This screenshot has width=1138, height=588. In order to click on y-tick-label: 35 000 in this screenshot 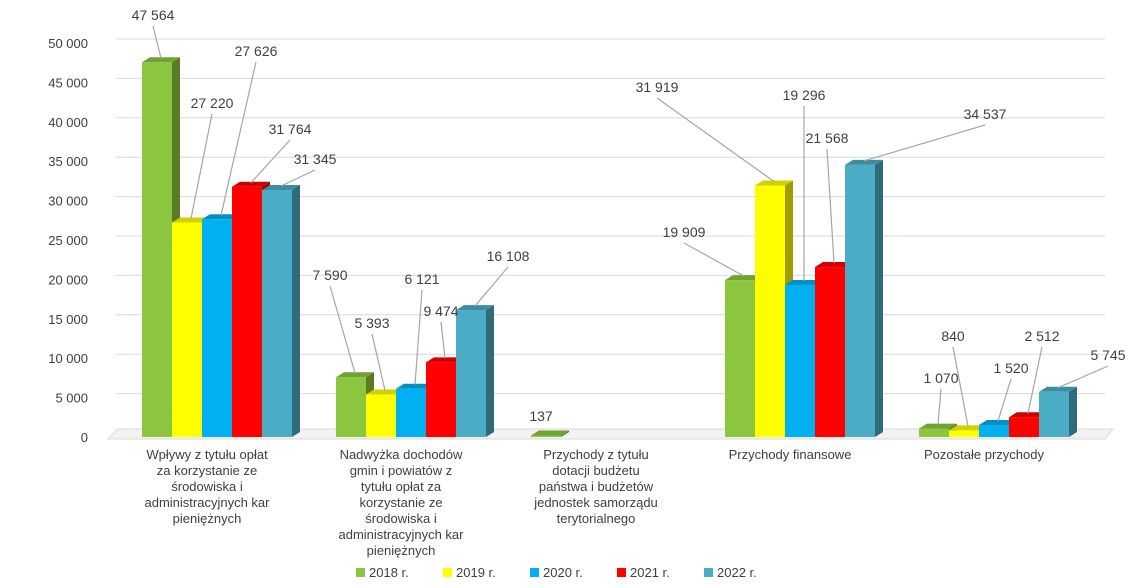, I will do `click(68, 161)`.